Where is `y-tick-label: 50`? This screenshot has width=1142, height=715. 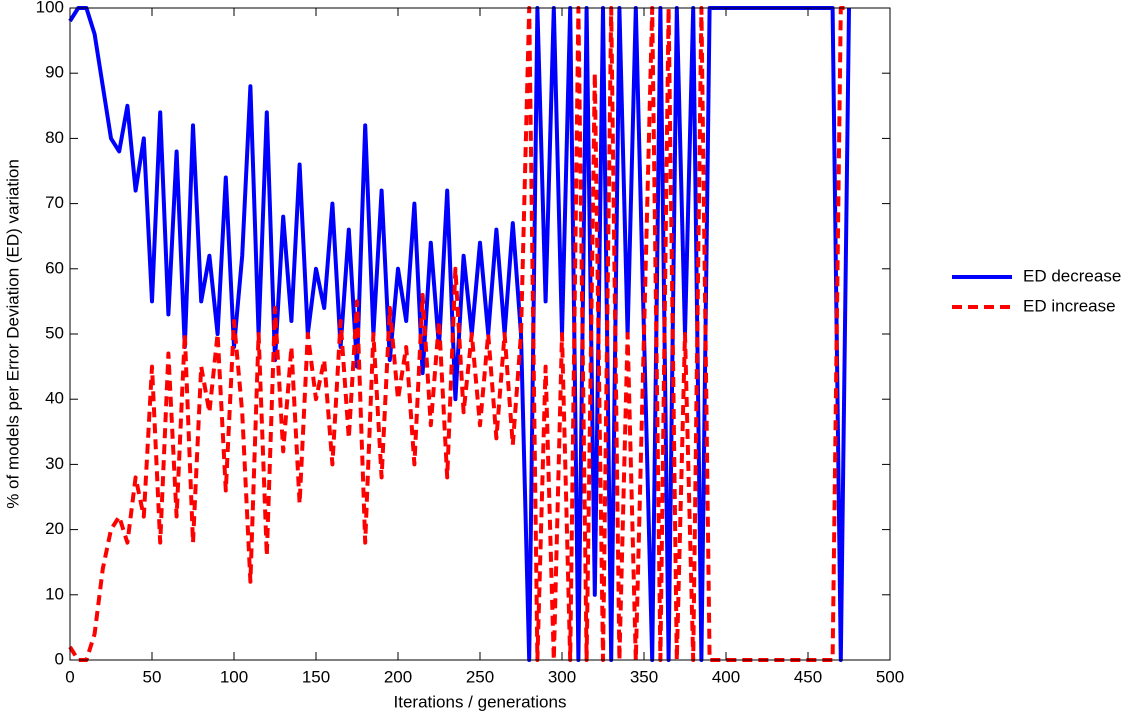
y-tick-label: 50 is located at coordinates (54, 332).